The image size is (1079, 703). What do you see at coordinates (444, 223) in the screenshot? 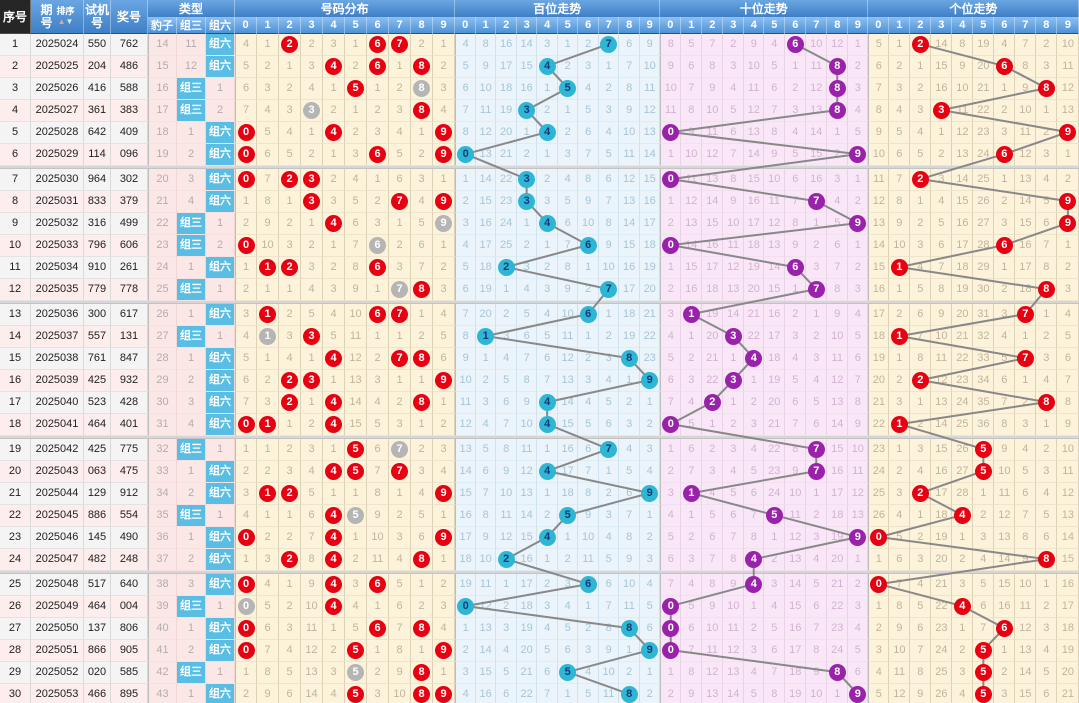
I see `dist-digit-circle: 9` at bounding box center [444, 223].